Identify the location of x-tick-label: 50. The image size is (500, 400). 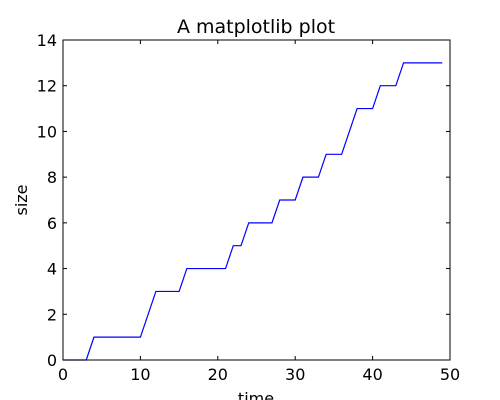
(450, 374).